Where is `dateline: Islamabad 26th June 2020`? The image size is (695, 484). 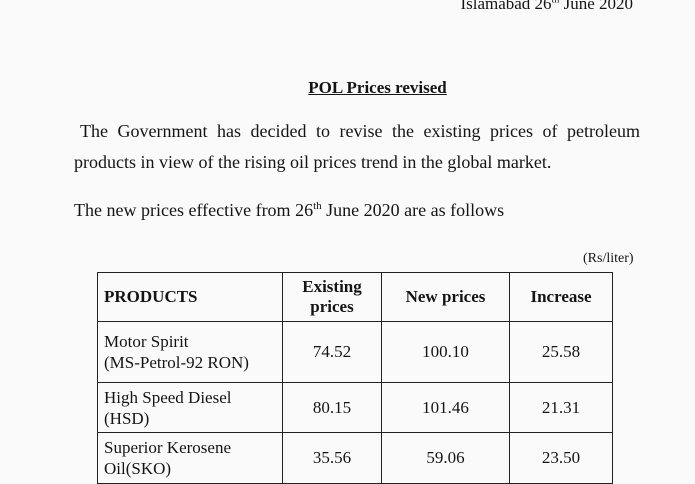 dateline: Islamabad 26th June 2020 is located at coordinates (546, 7).